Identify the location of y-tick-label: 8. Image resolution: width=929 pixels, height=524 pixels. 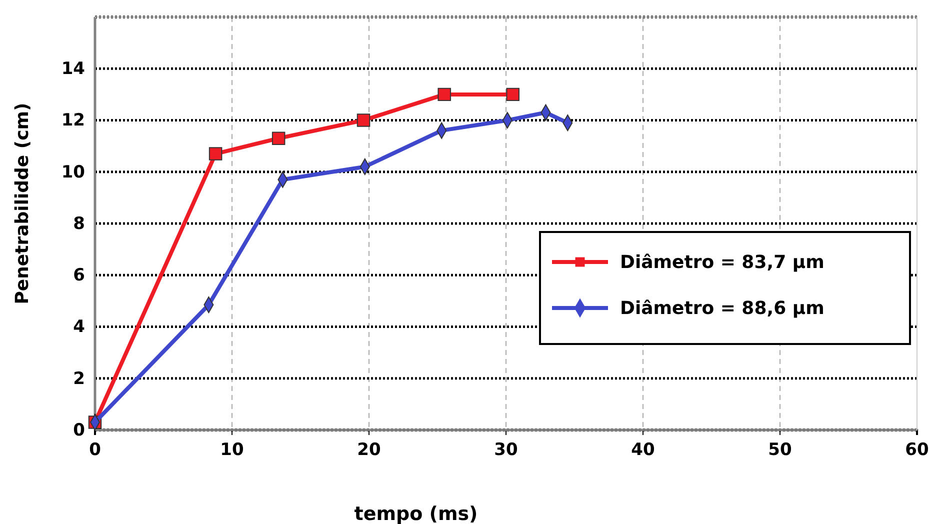
(79, 224).